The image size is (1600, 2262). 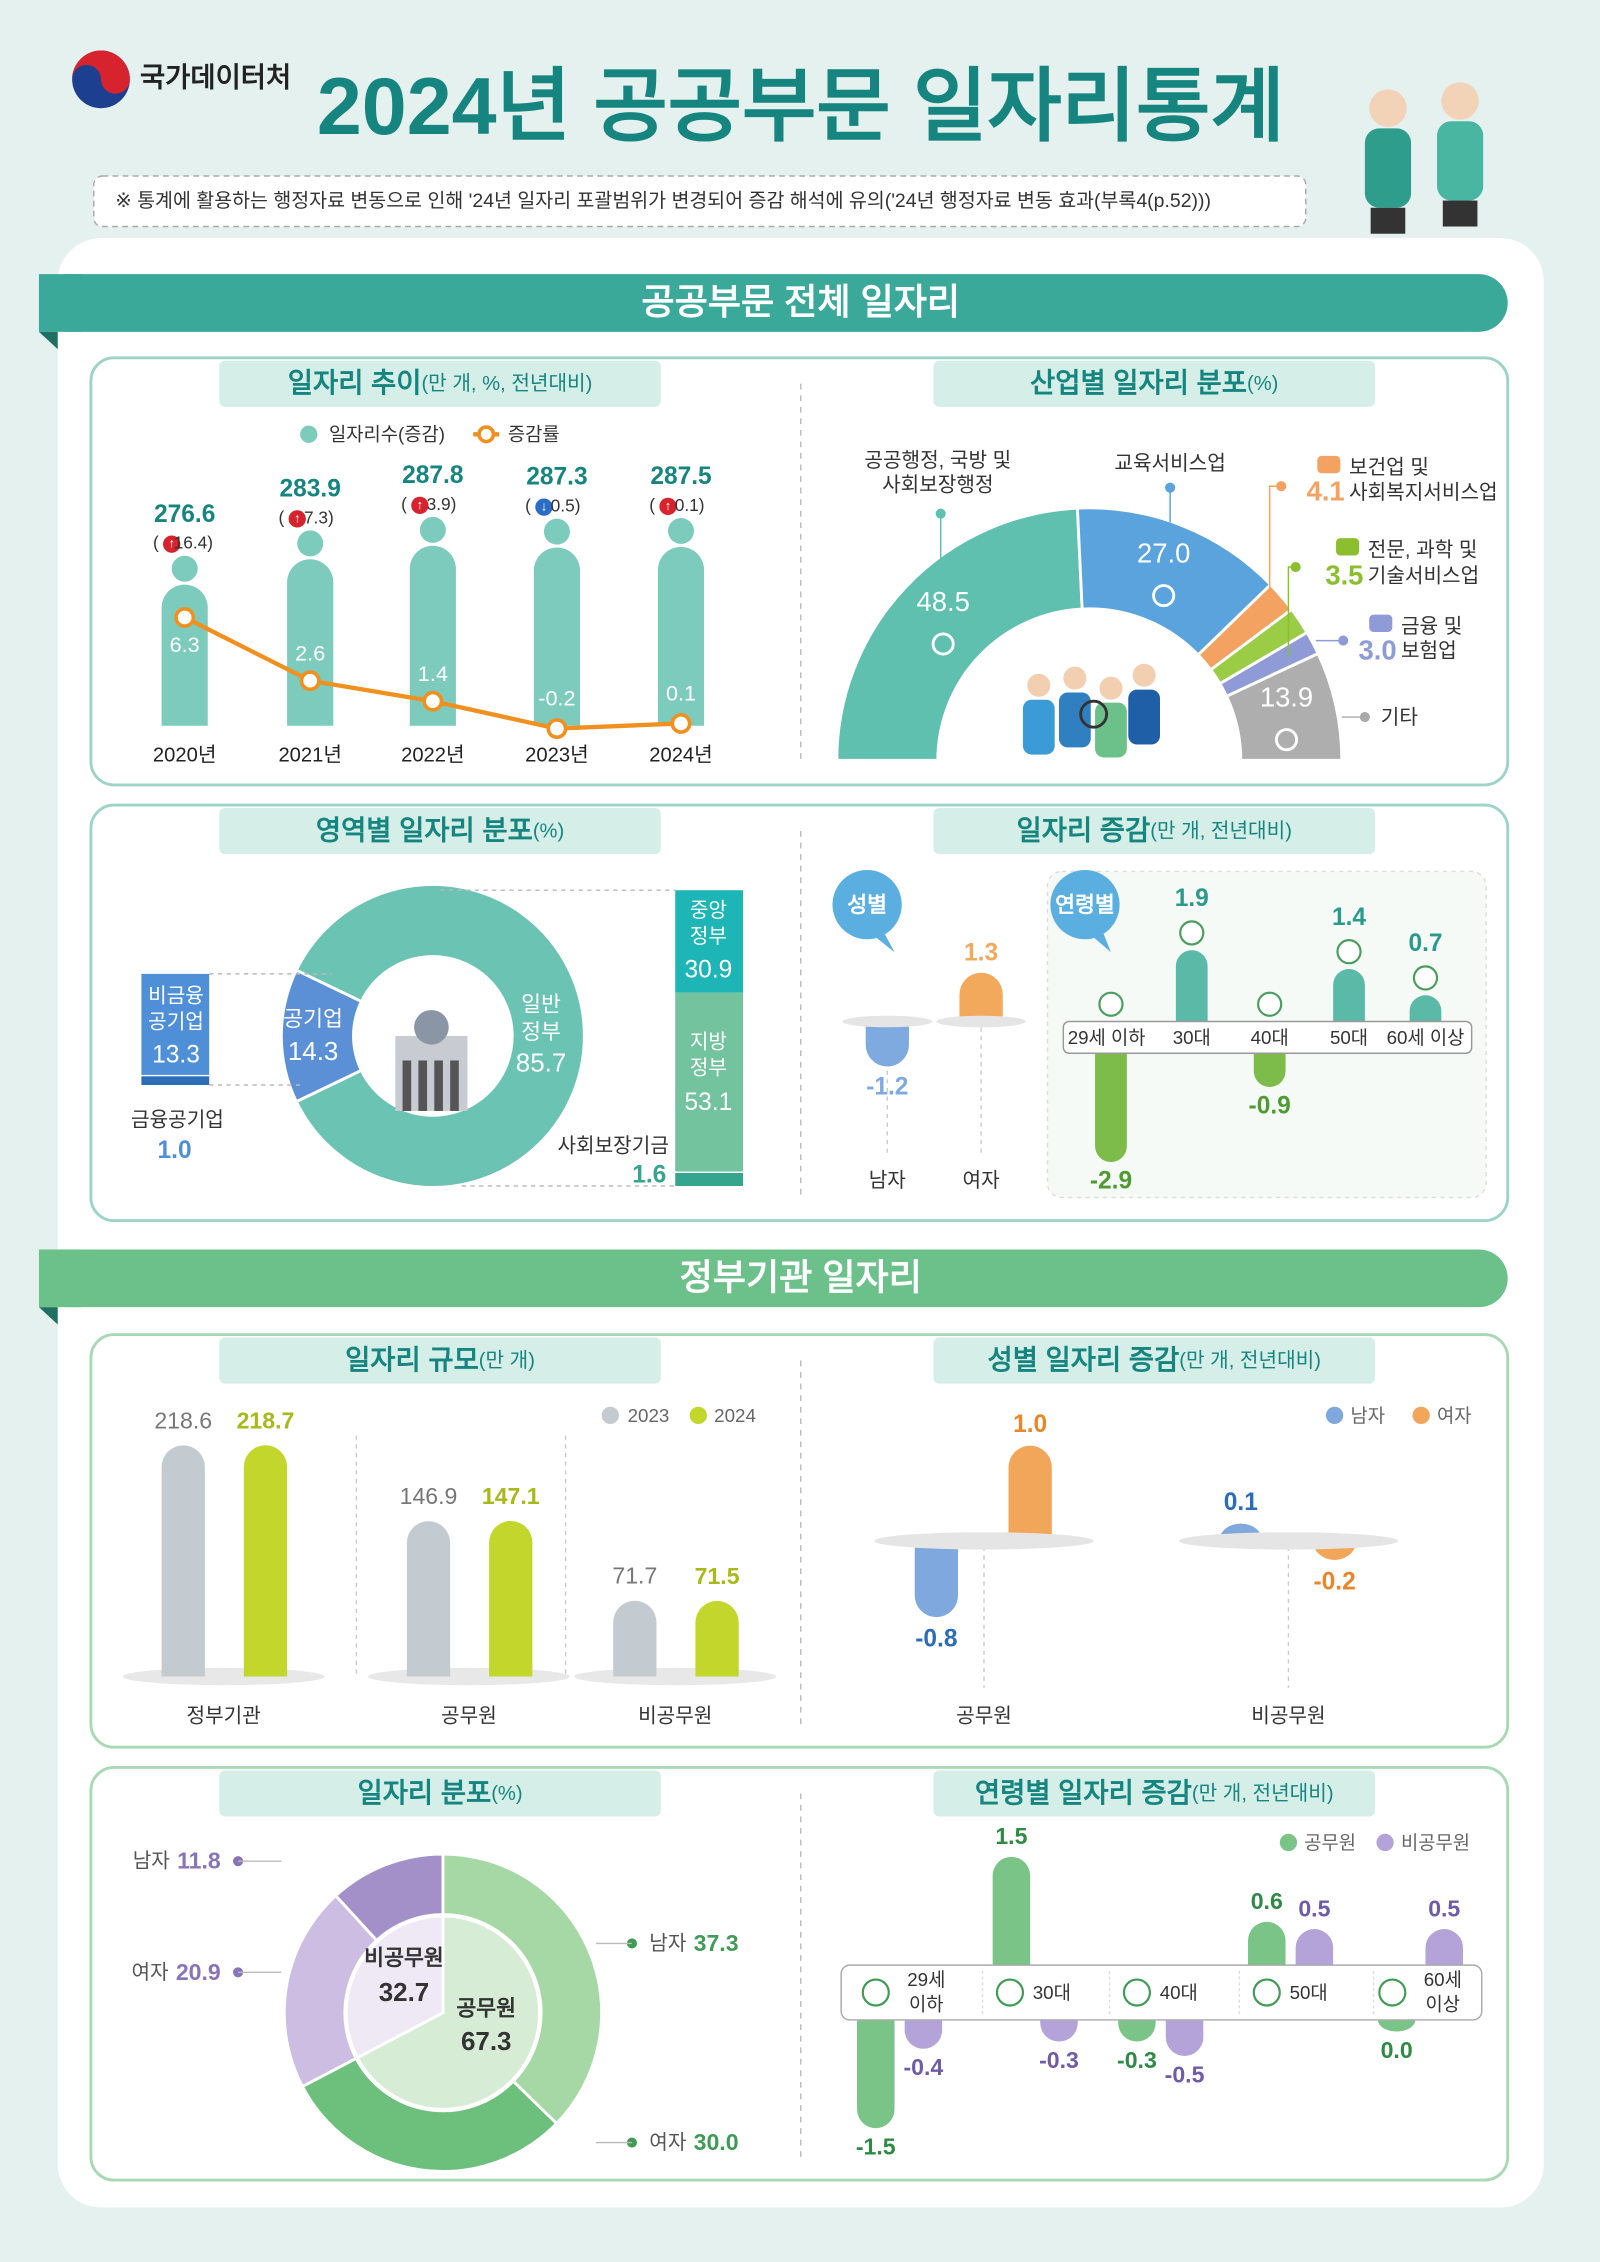 What do you see at coordinates (199, 1861) in the screenshot?
I see `outer-value: 11.8` at bounding box center [199, 1861].